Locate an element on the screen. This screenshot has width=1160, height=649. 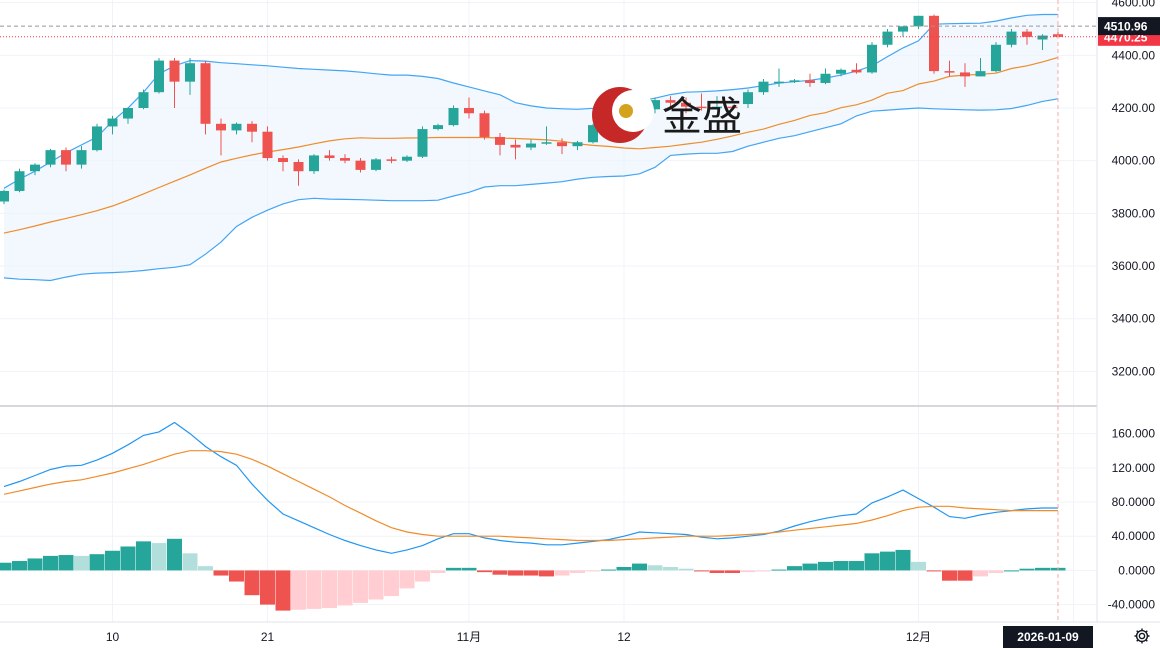
time-tick-label: 12月 is located at coordinates (918, 637).